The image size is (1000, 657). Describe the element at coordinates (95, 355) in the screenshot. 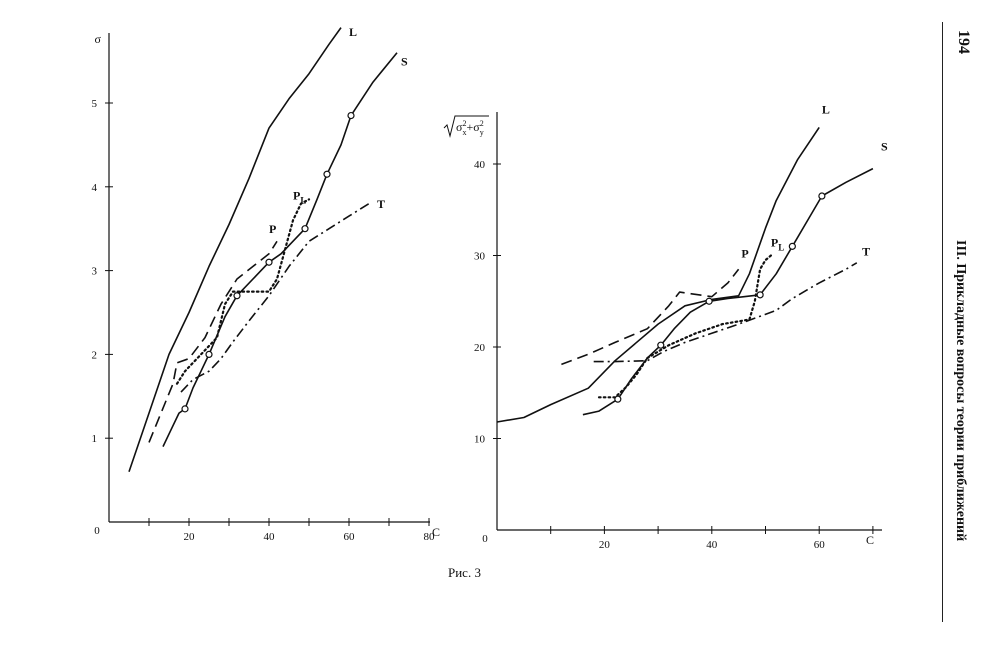

I see `left-y-tick-label: 2` at that location.